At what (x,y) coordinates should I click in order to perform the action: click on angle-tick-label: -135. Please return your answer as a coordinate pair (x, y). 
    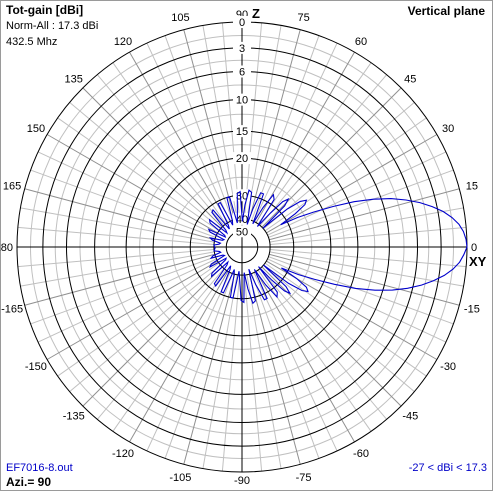
    Looking at the image, I should click on (74, 416).